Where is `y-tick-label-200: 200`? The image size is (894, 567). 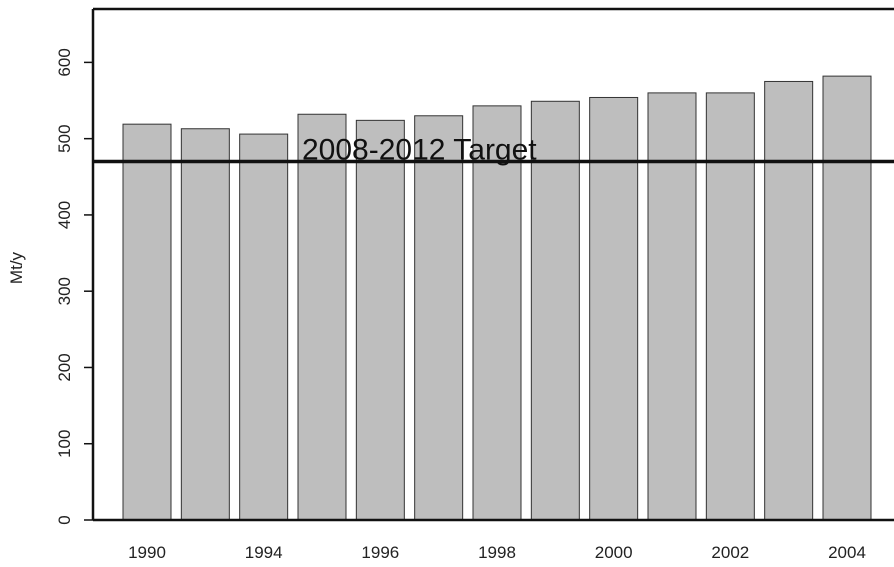
y-tick-label-200: 200 is located at coordinates (64, 367).